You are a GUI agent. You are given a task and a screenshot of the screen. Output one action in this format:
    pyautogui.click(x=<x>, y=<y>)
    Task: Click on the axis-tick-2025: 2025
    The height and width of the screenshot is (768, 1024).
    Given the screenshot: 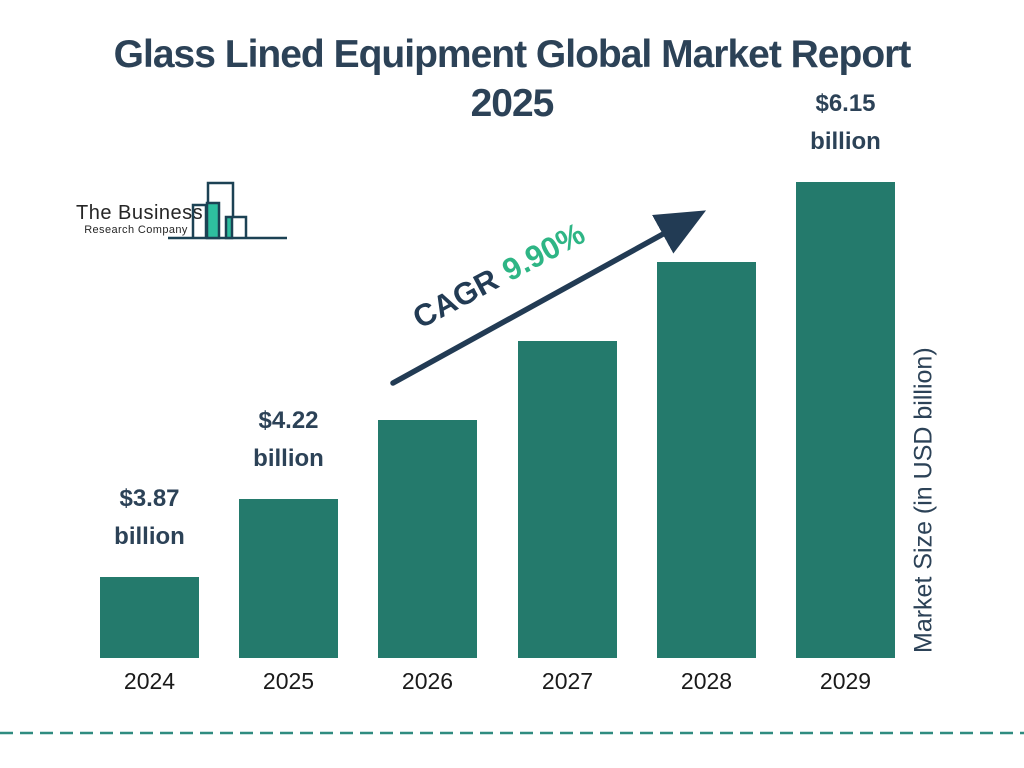 What is the action you would take?
    pyautogui.click(x=288, y=681)
    